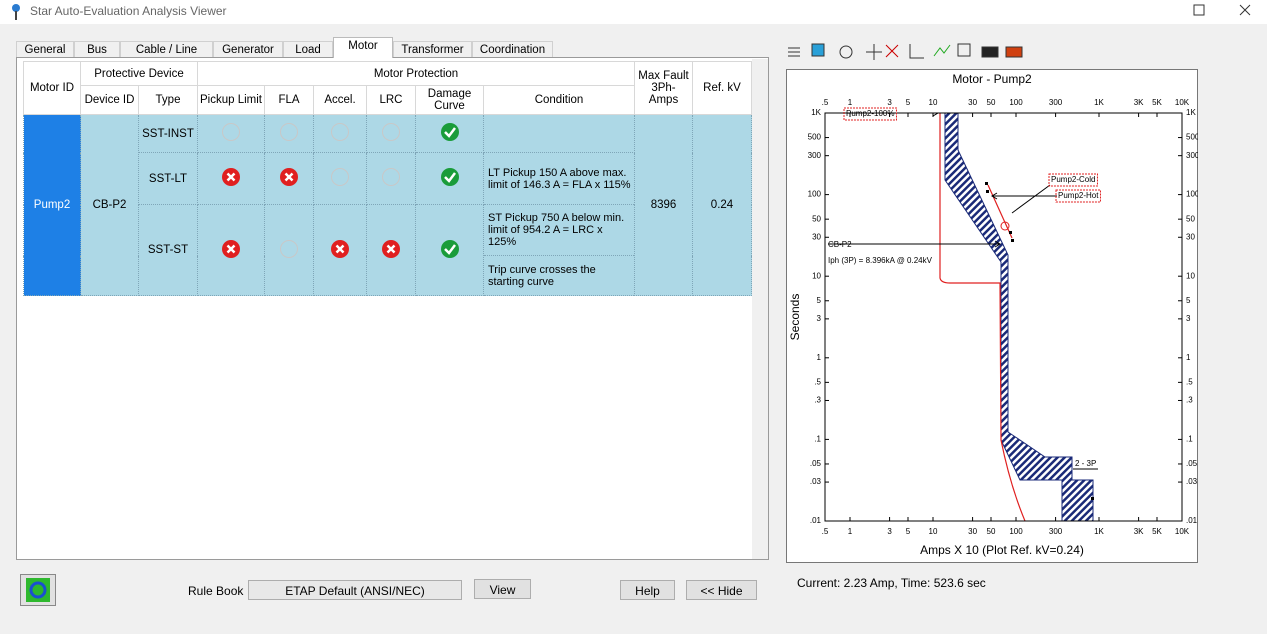 Image resolution: width=1267 pixels, height=634 pixels. What do you see at coordinates (1192, 155) in the screenshot?
I see `y-tick-label: 300` at bounding box center [1192, 155].